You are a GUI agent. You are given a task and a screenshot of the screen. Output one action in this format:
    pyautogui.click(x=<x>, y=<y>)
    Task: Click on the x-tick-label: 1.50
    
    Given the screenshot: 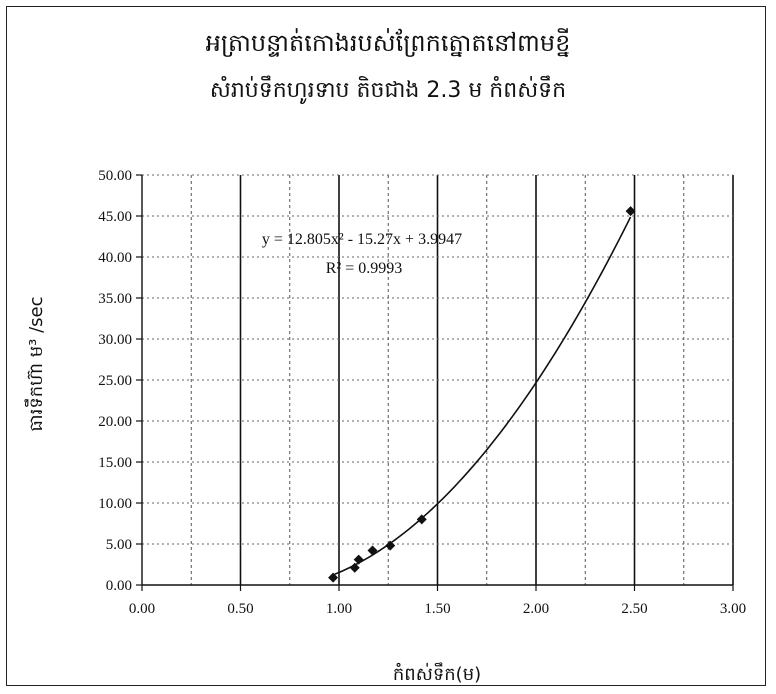 What is the action you would take?
    pyautogui.click(x=437, y=609)
    